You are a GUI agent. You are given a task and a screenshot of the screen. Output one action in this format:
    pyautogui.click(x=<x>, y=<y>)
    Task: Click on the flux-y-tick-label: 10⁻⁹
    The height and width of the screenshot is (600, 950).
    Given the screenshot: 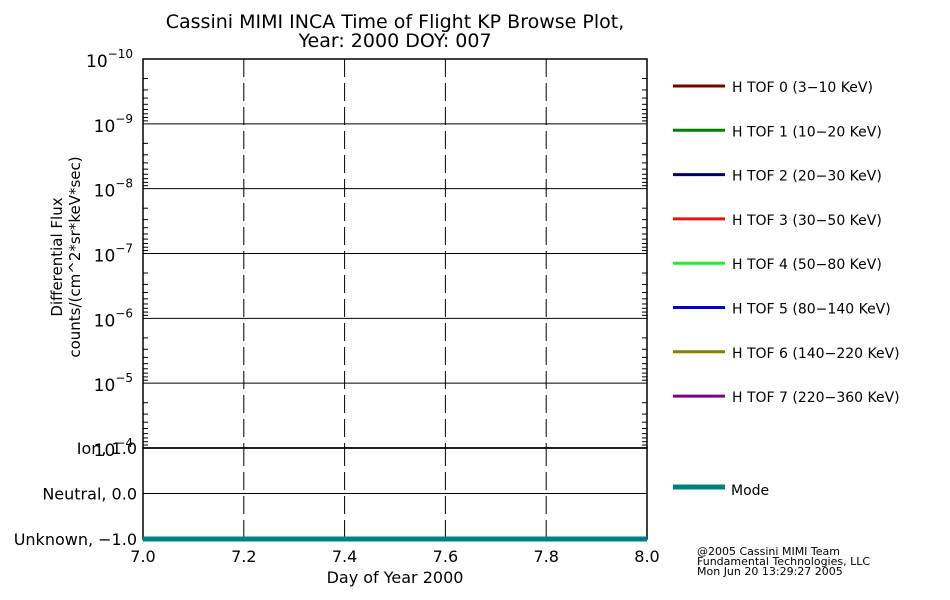 What is the action you would take?
    pyautogui.click(x=113, y=124)
    